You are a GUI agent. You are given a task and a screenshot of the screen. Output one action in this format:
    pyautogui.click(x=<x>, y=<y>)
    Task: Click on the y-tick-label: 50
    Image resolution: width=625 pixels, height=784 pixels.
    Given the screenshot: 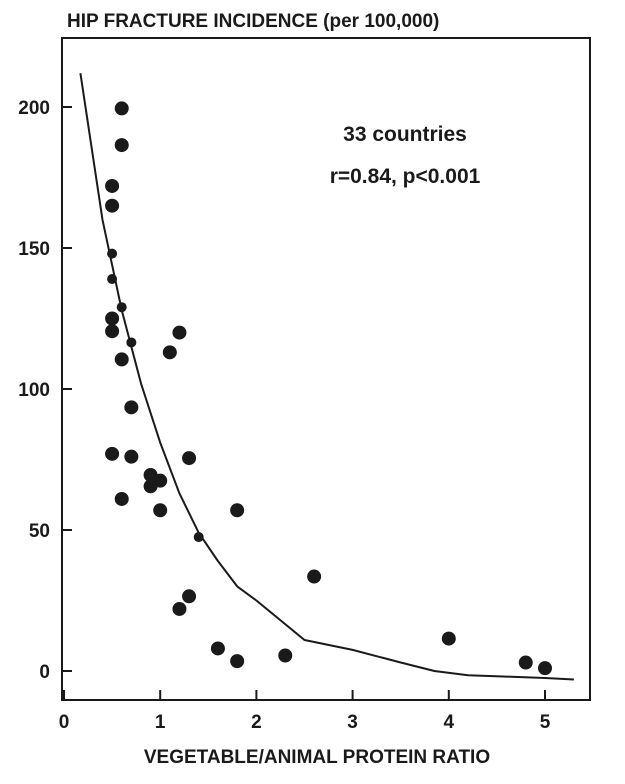 What is the action you would take?
    pyautogui.click(x=39, y=531)
    